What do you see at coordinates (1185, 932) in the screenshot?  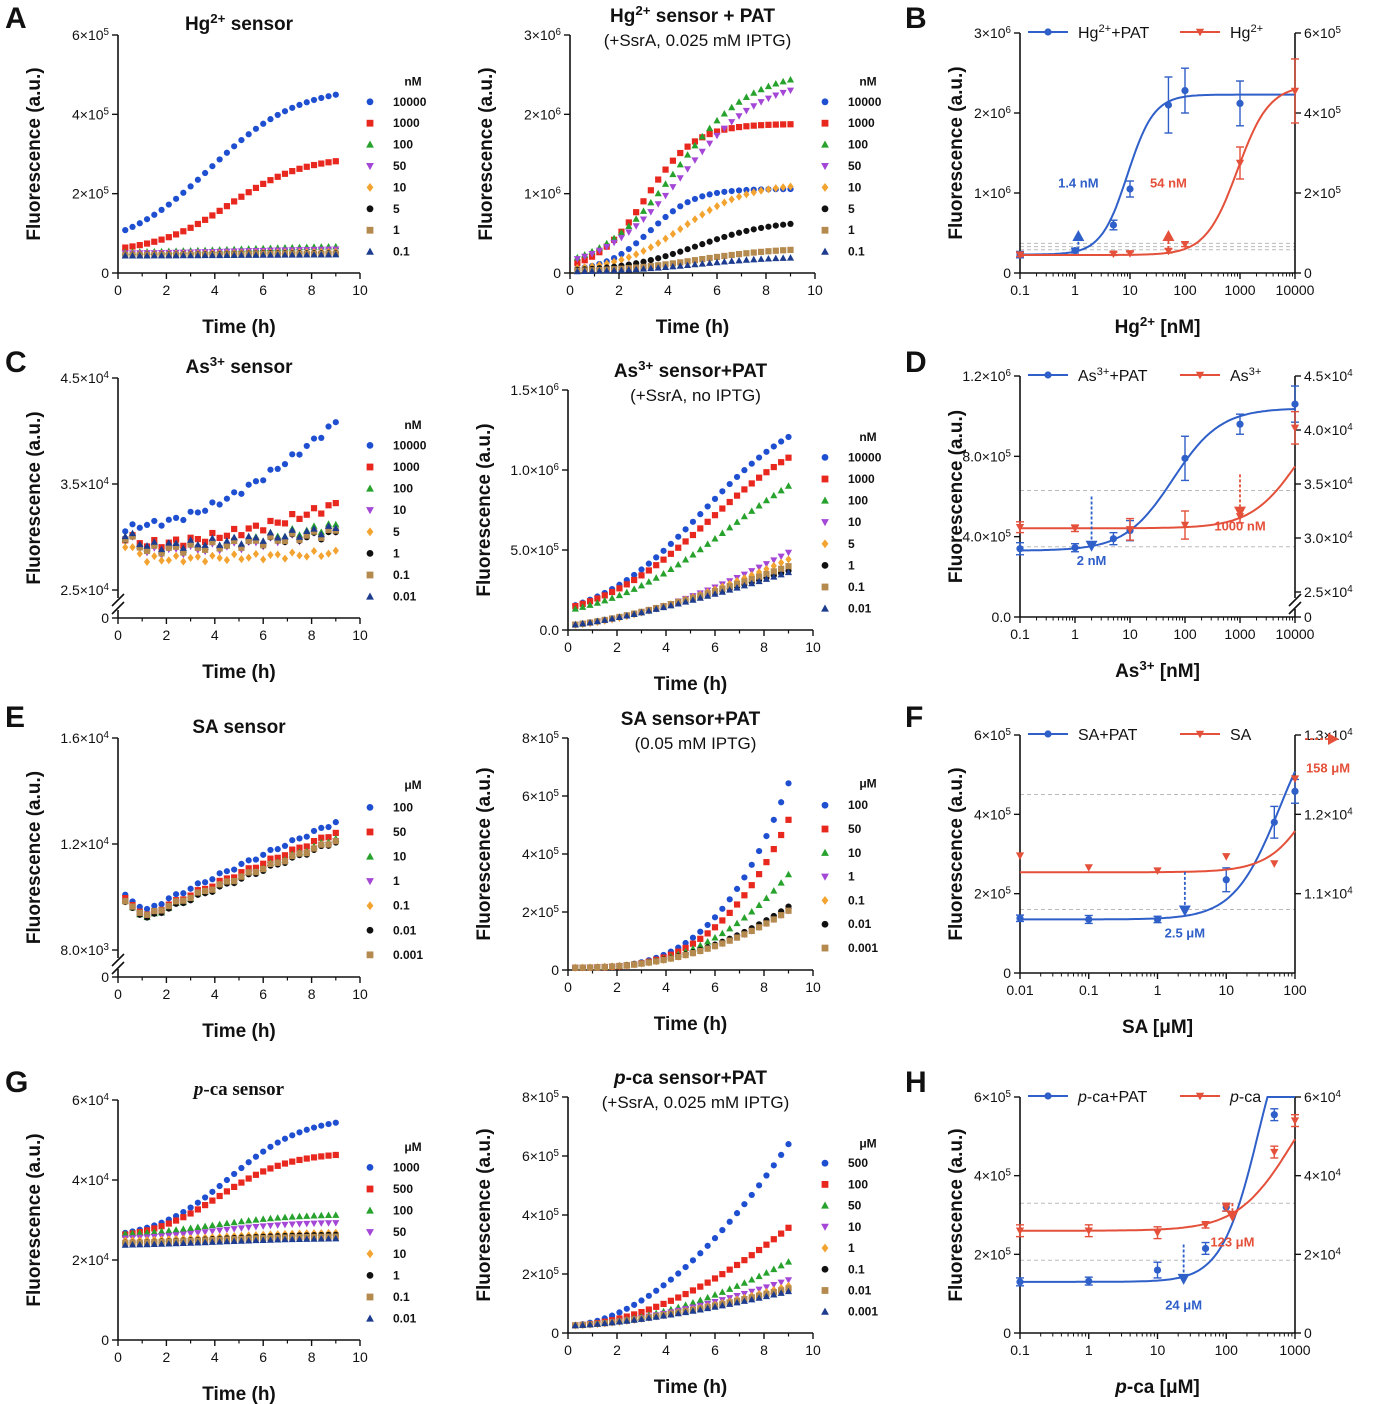 I see `annotation-label: 2.5 μM` at bounding box center [1185, 932].